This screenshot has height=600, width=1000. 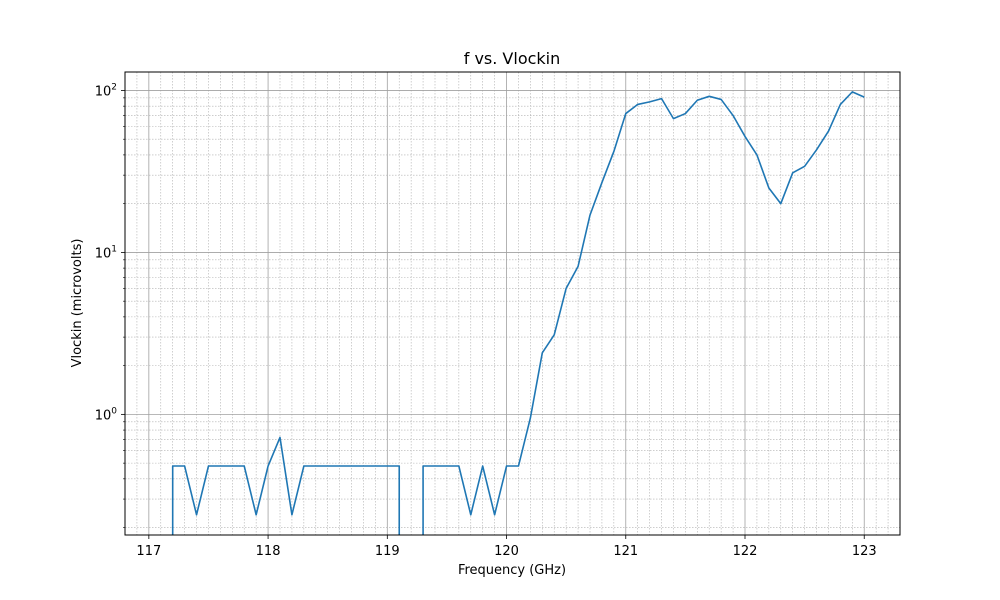 What do you see at coordinates (110, 305) in the screenshot?
I see `y-axis-ticks: 10⁰ 10¹ 10²` at bounding box center [110, 305].